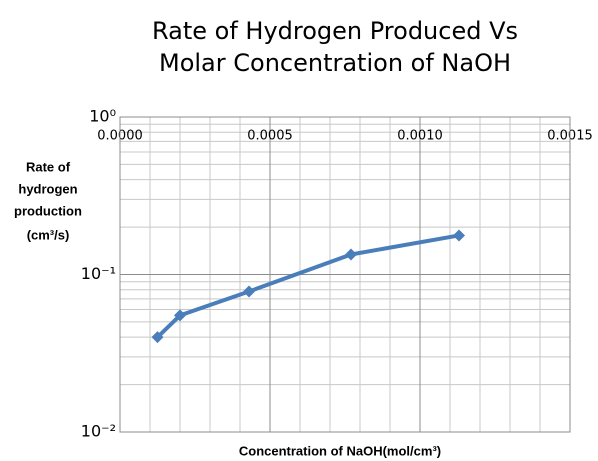 The image size is (598, 461). What do you see at coordinates (270, 136) in the screenshot?
I see `x-tick-label: 0.0005` at bounding box center [270, 136].